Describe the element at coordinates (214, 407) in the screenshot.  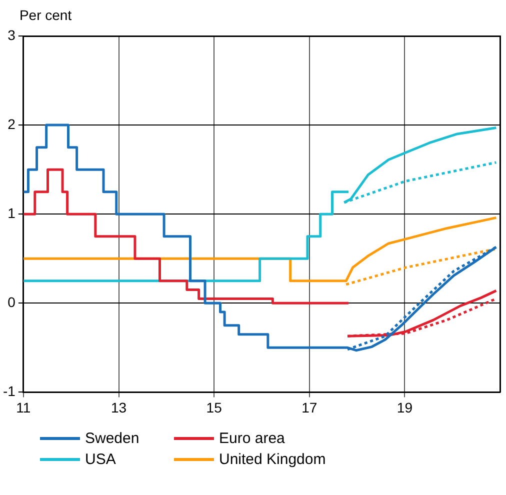
I see `x-tick-label: 15` at that location.